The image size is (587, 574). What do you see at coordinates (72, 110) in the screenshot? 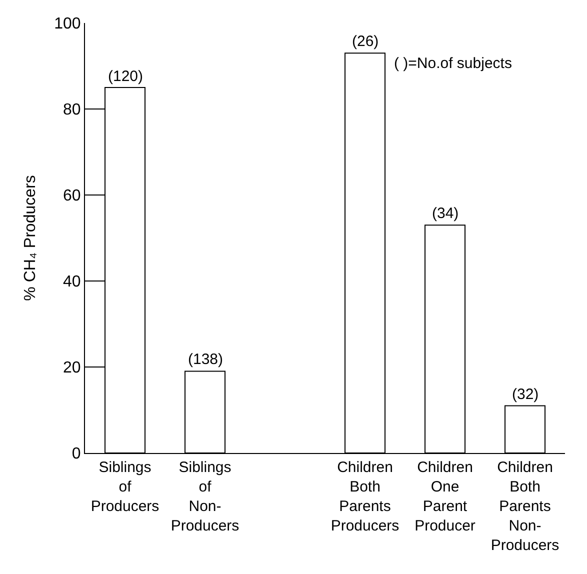
I see `y-tick-label: 80` at bounding box center [72, 110].